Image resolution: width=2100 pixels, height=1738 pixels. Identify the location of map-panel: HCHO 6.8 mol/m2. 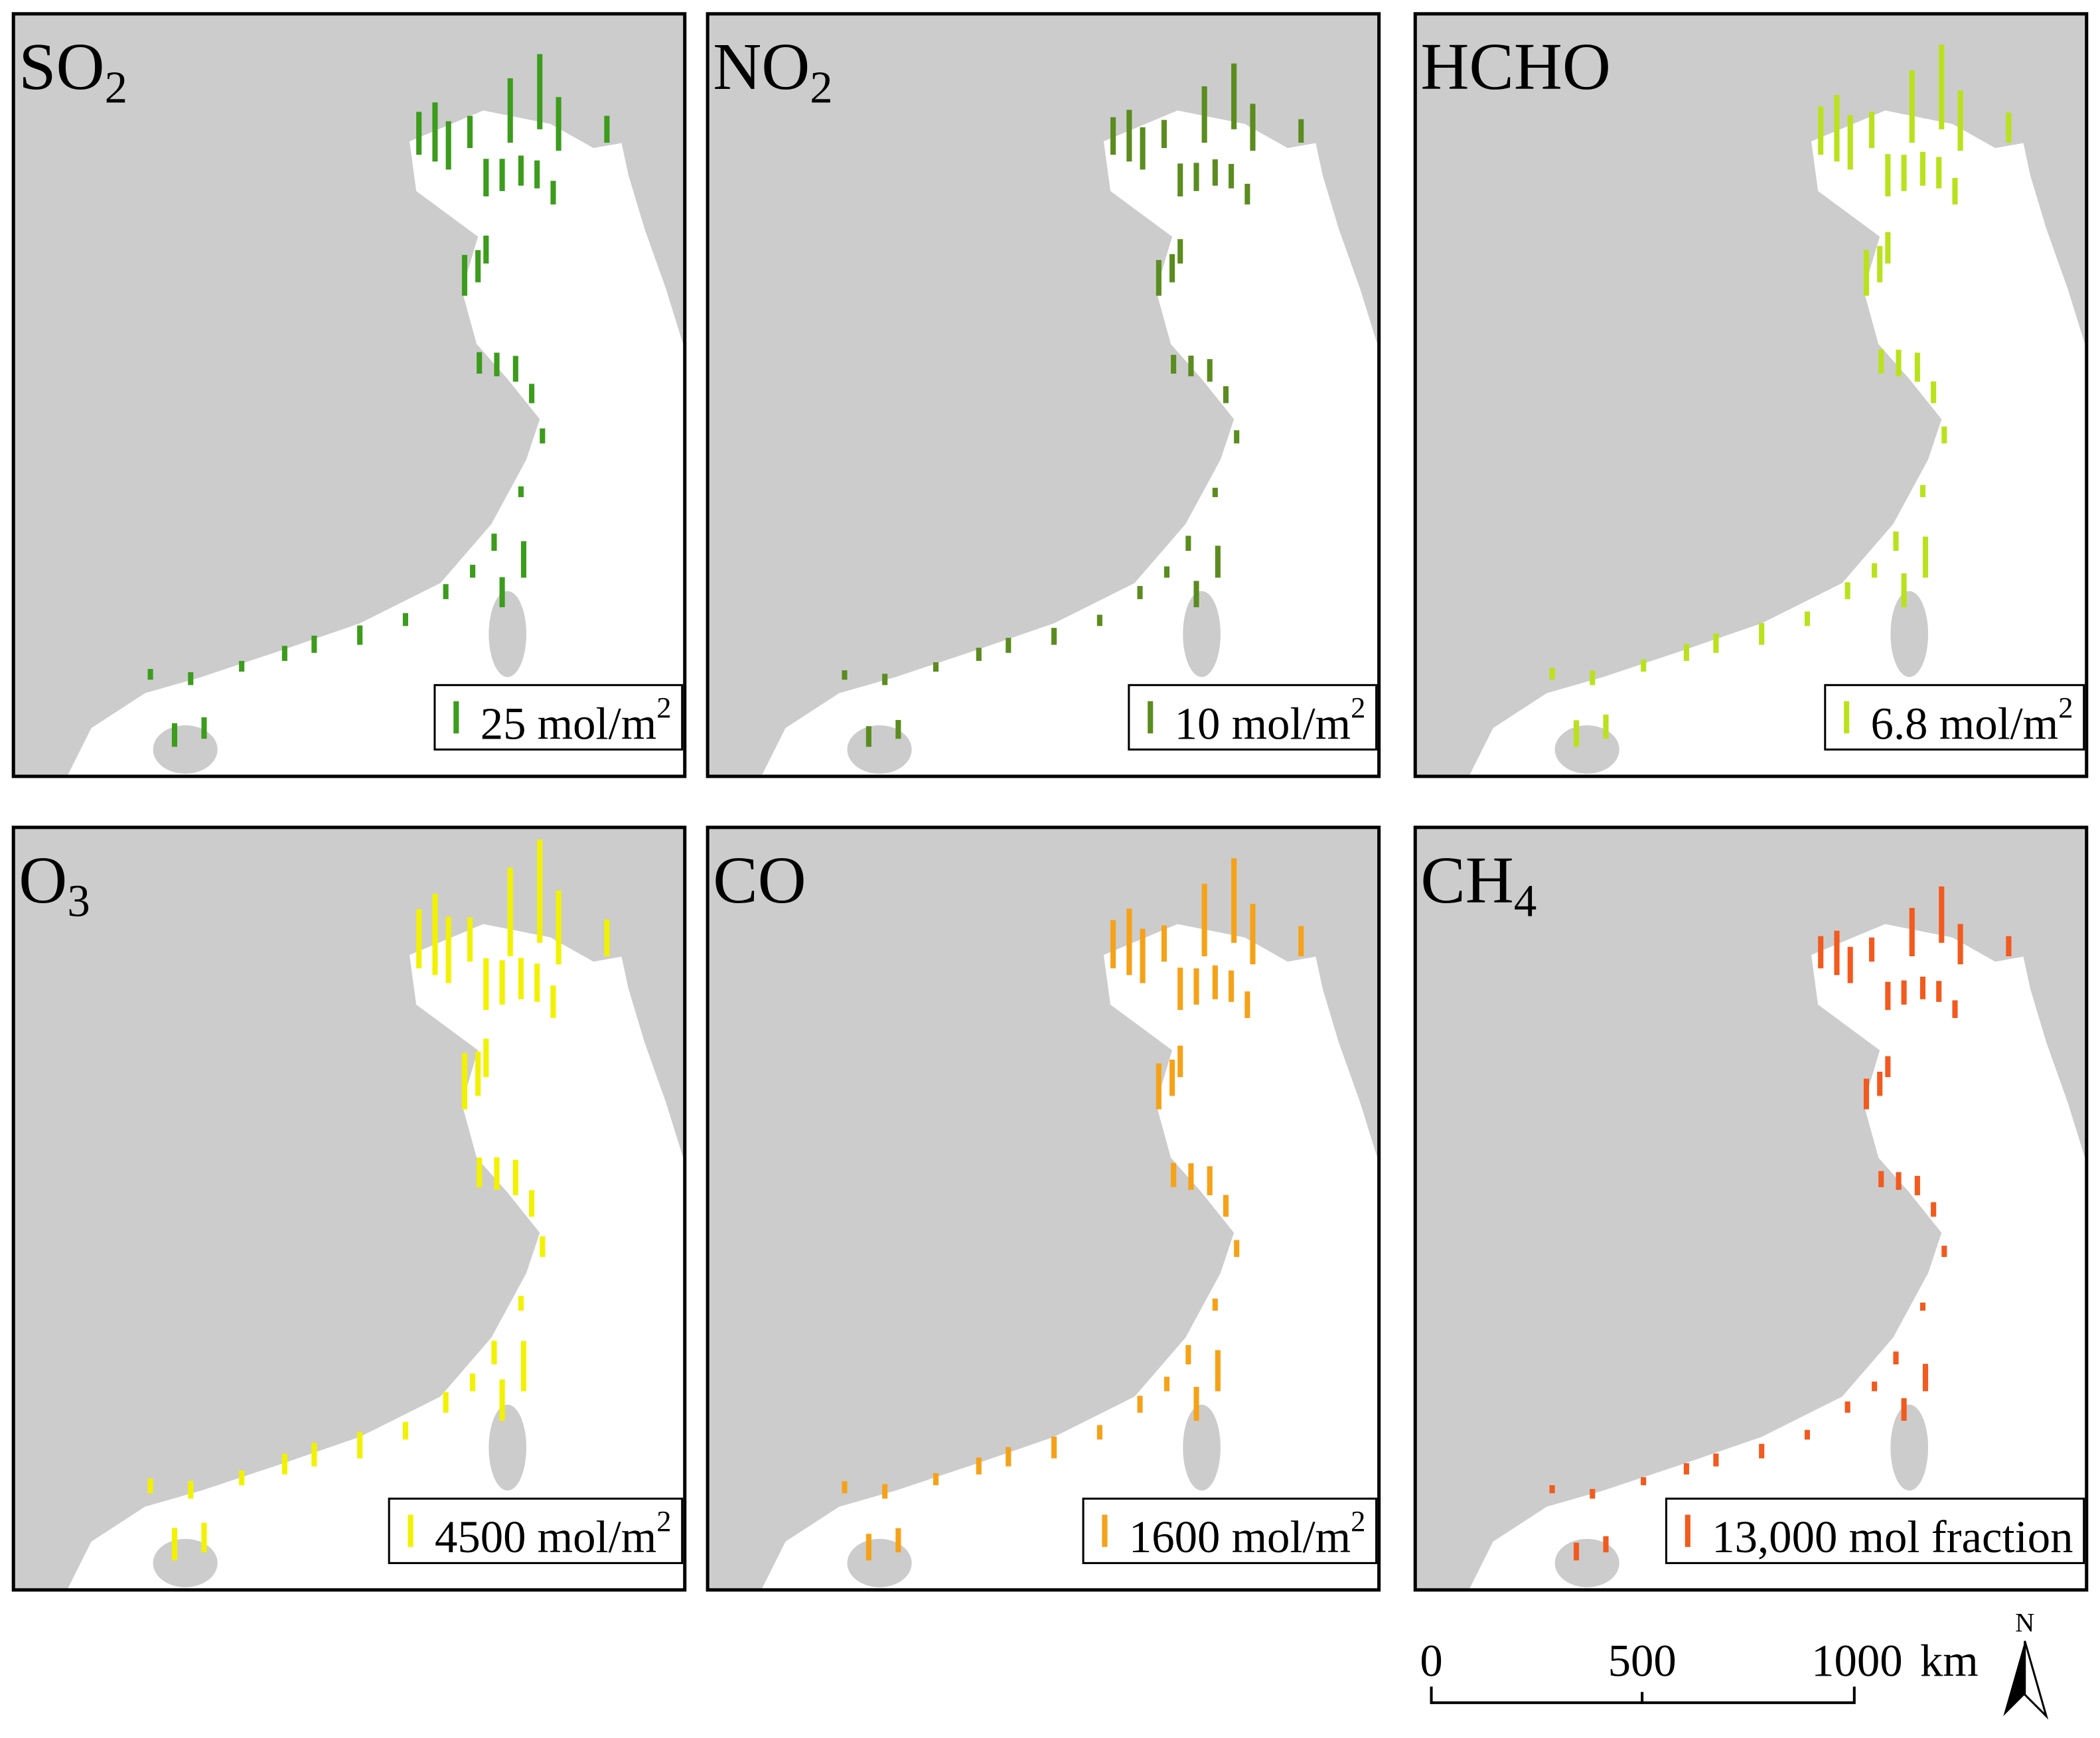
(1751, 395).